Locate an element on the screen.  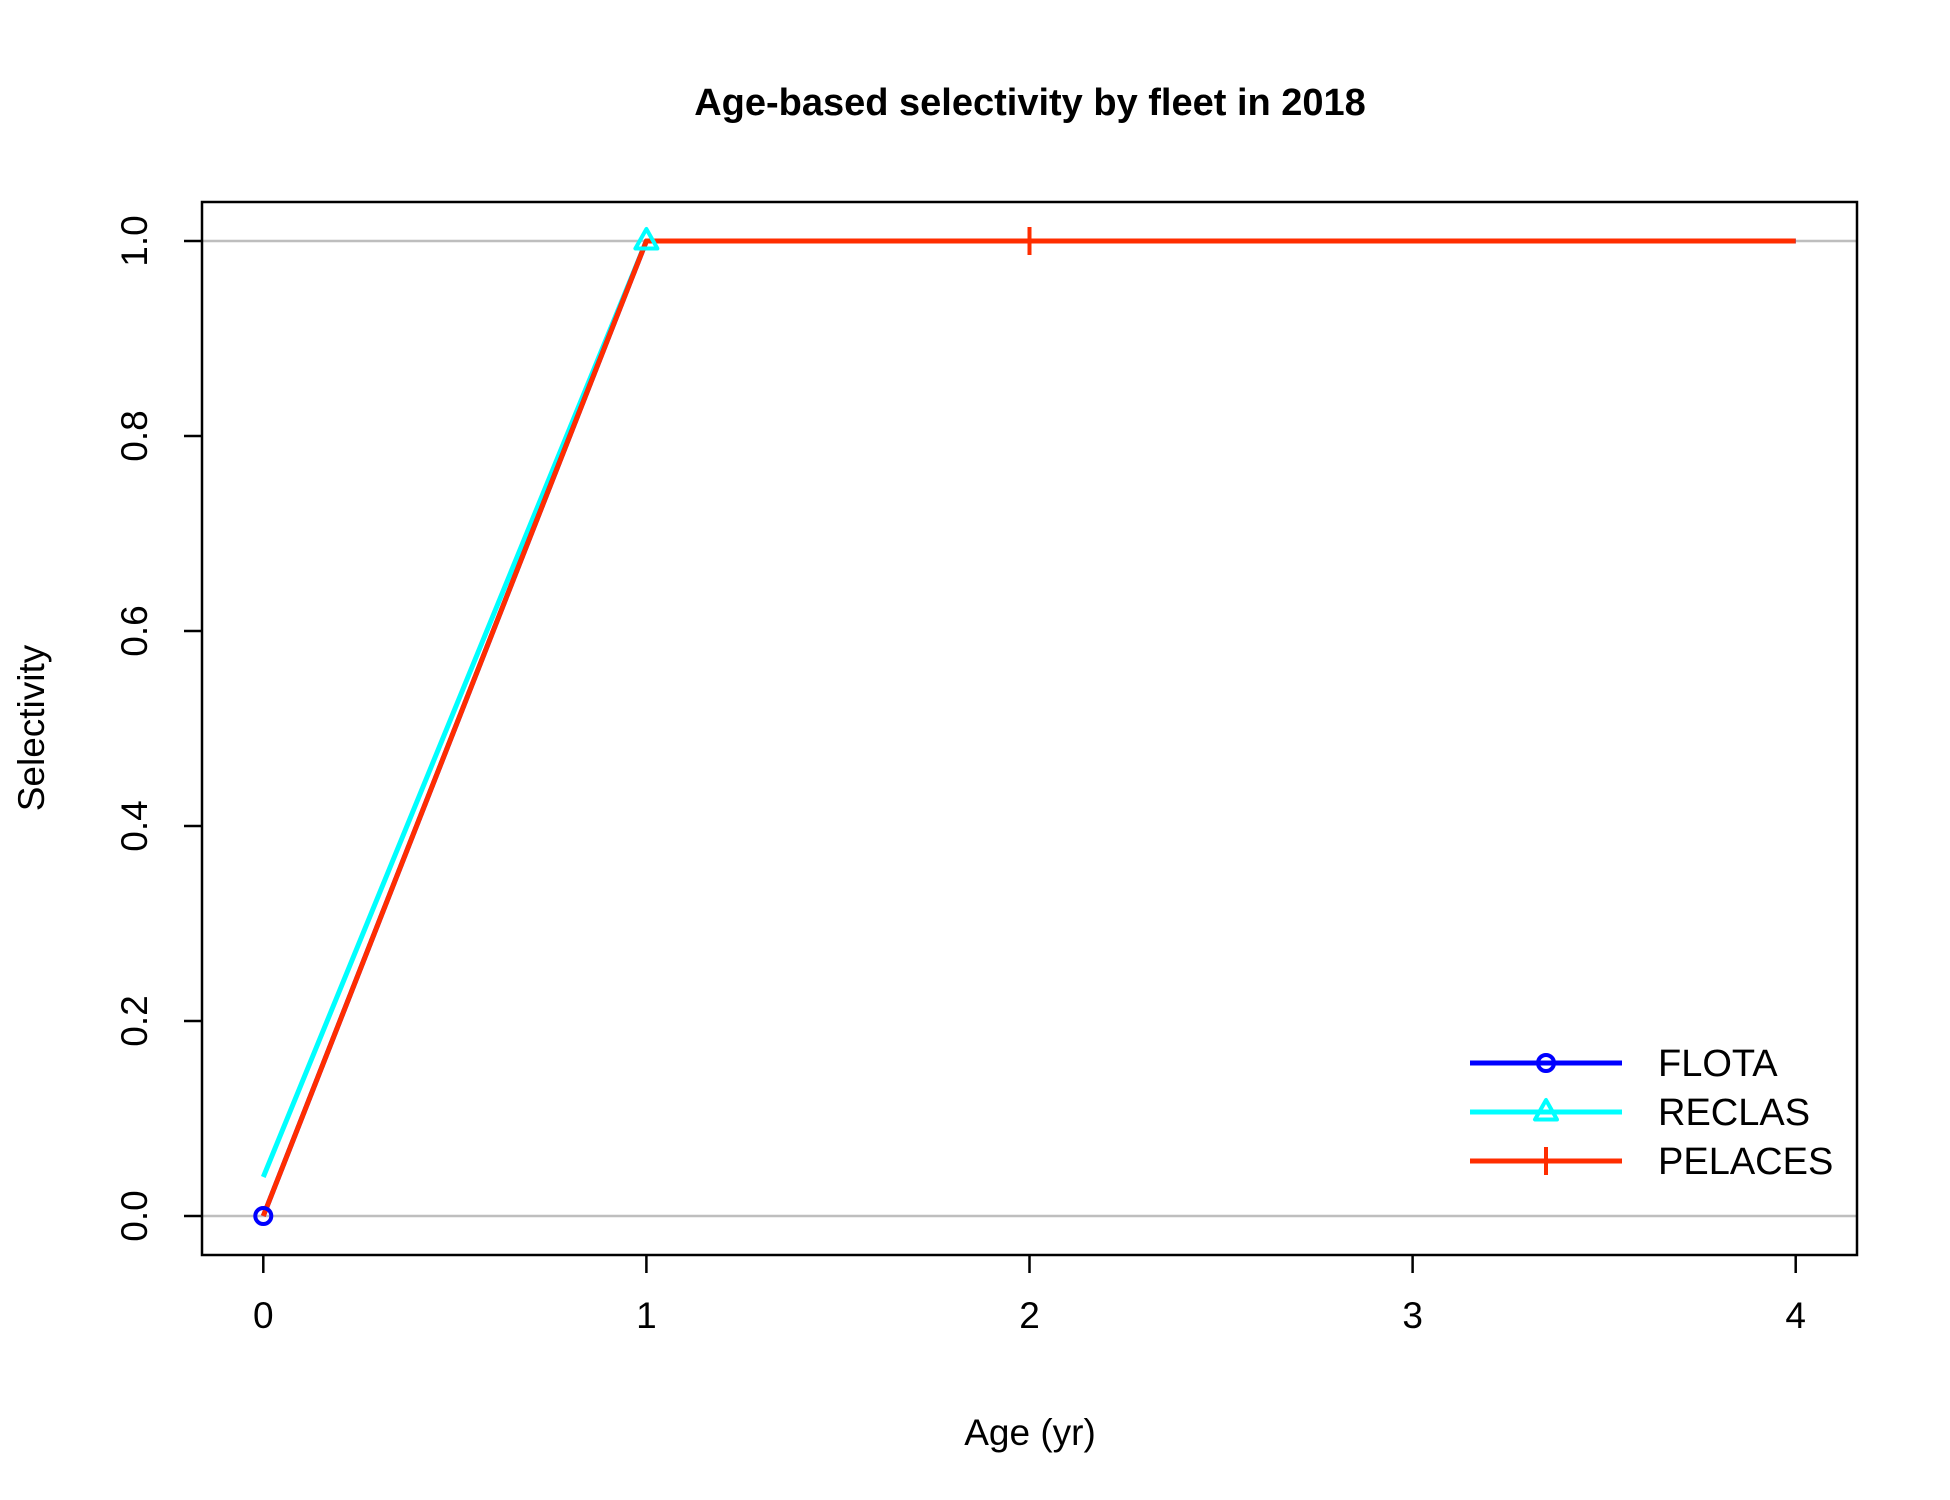
y-tick-label: 0.2 is located at coordinates (134, 1020).